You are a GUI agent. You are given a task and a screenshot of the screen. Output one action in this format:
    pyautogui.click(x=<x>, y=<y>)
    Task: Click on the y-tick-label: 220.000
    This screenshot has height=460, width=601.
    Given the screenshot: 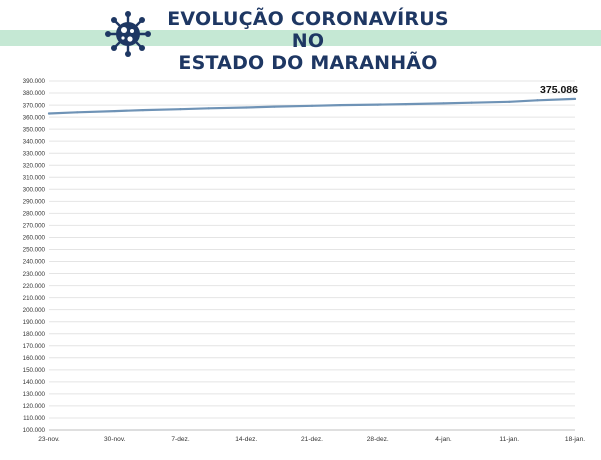 What is the action you would take?
    pyautogui.click(x=34, y=286)
    